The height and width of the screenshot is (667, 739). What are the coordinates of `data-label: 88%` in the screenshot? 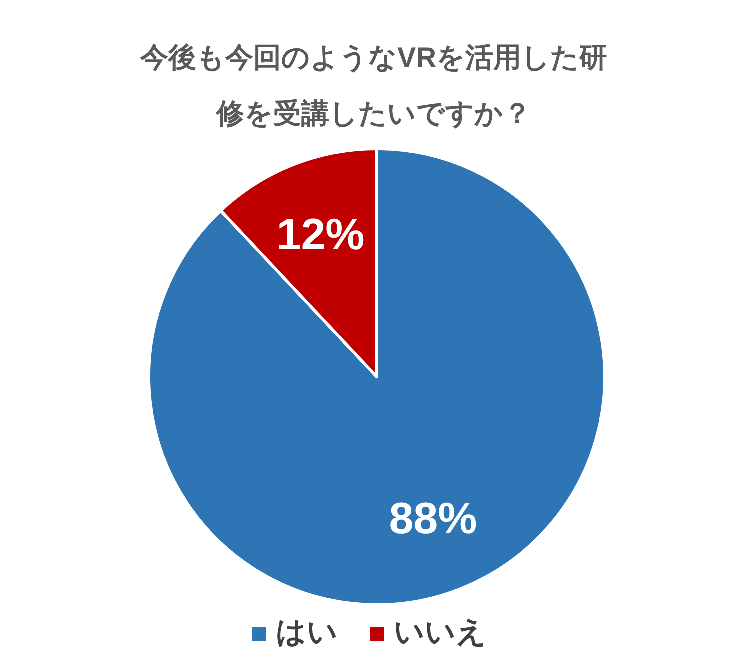 It's located at (433, 519).